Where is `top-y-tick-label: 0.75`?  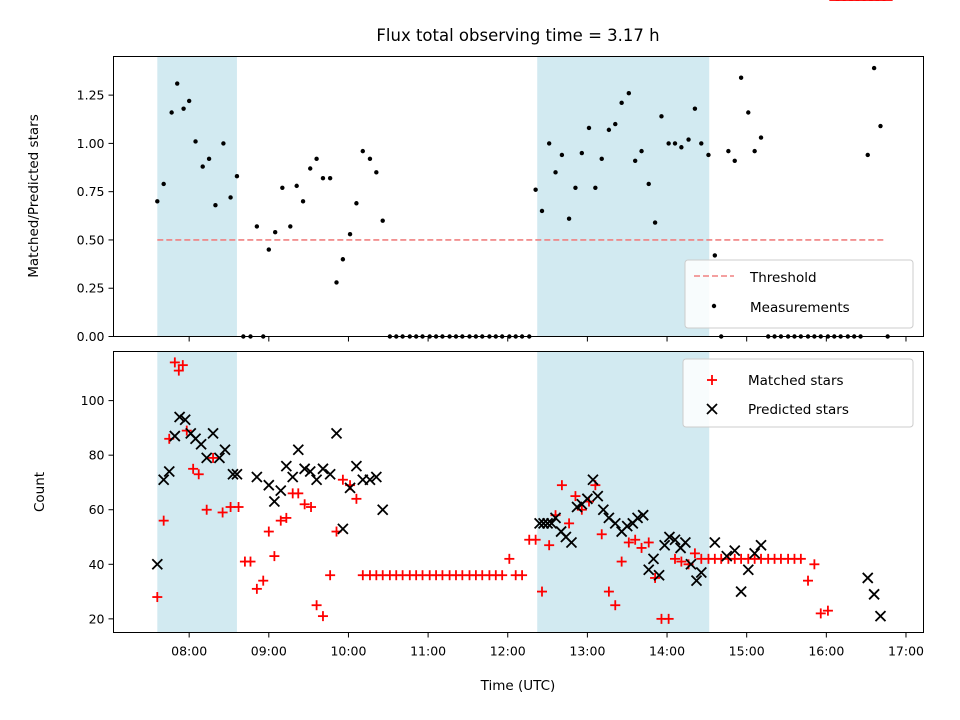
top-y-tick-label: 0.75 is located at coordinates (91, 191).